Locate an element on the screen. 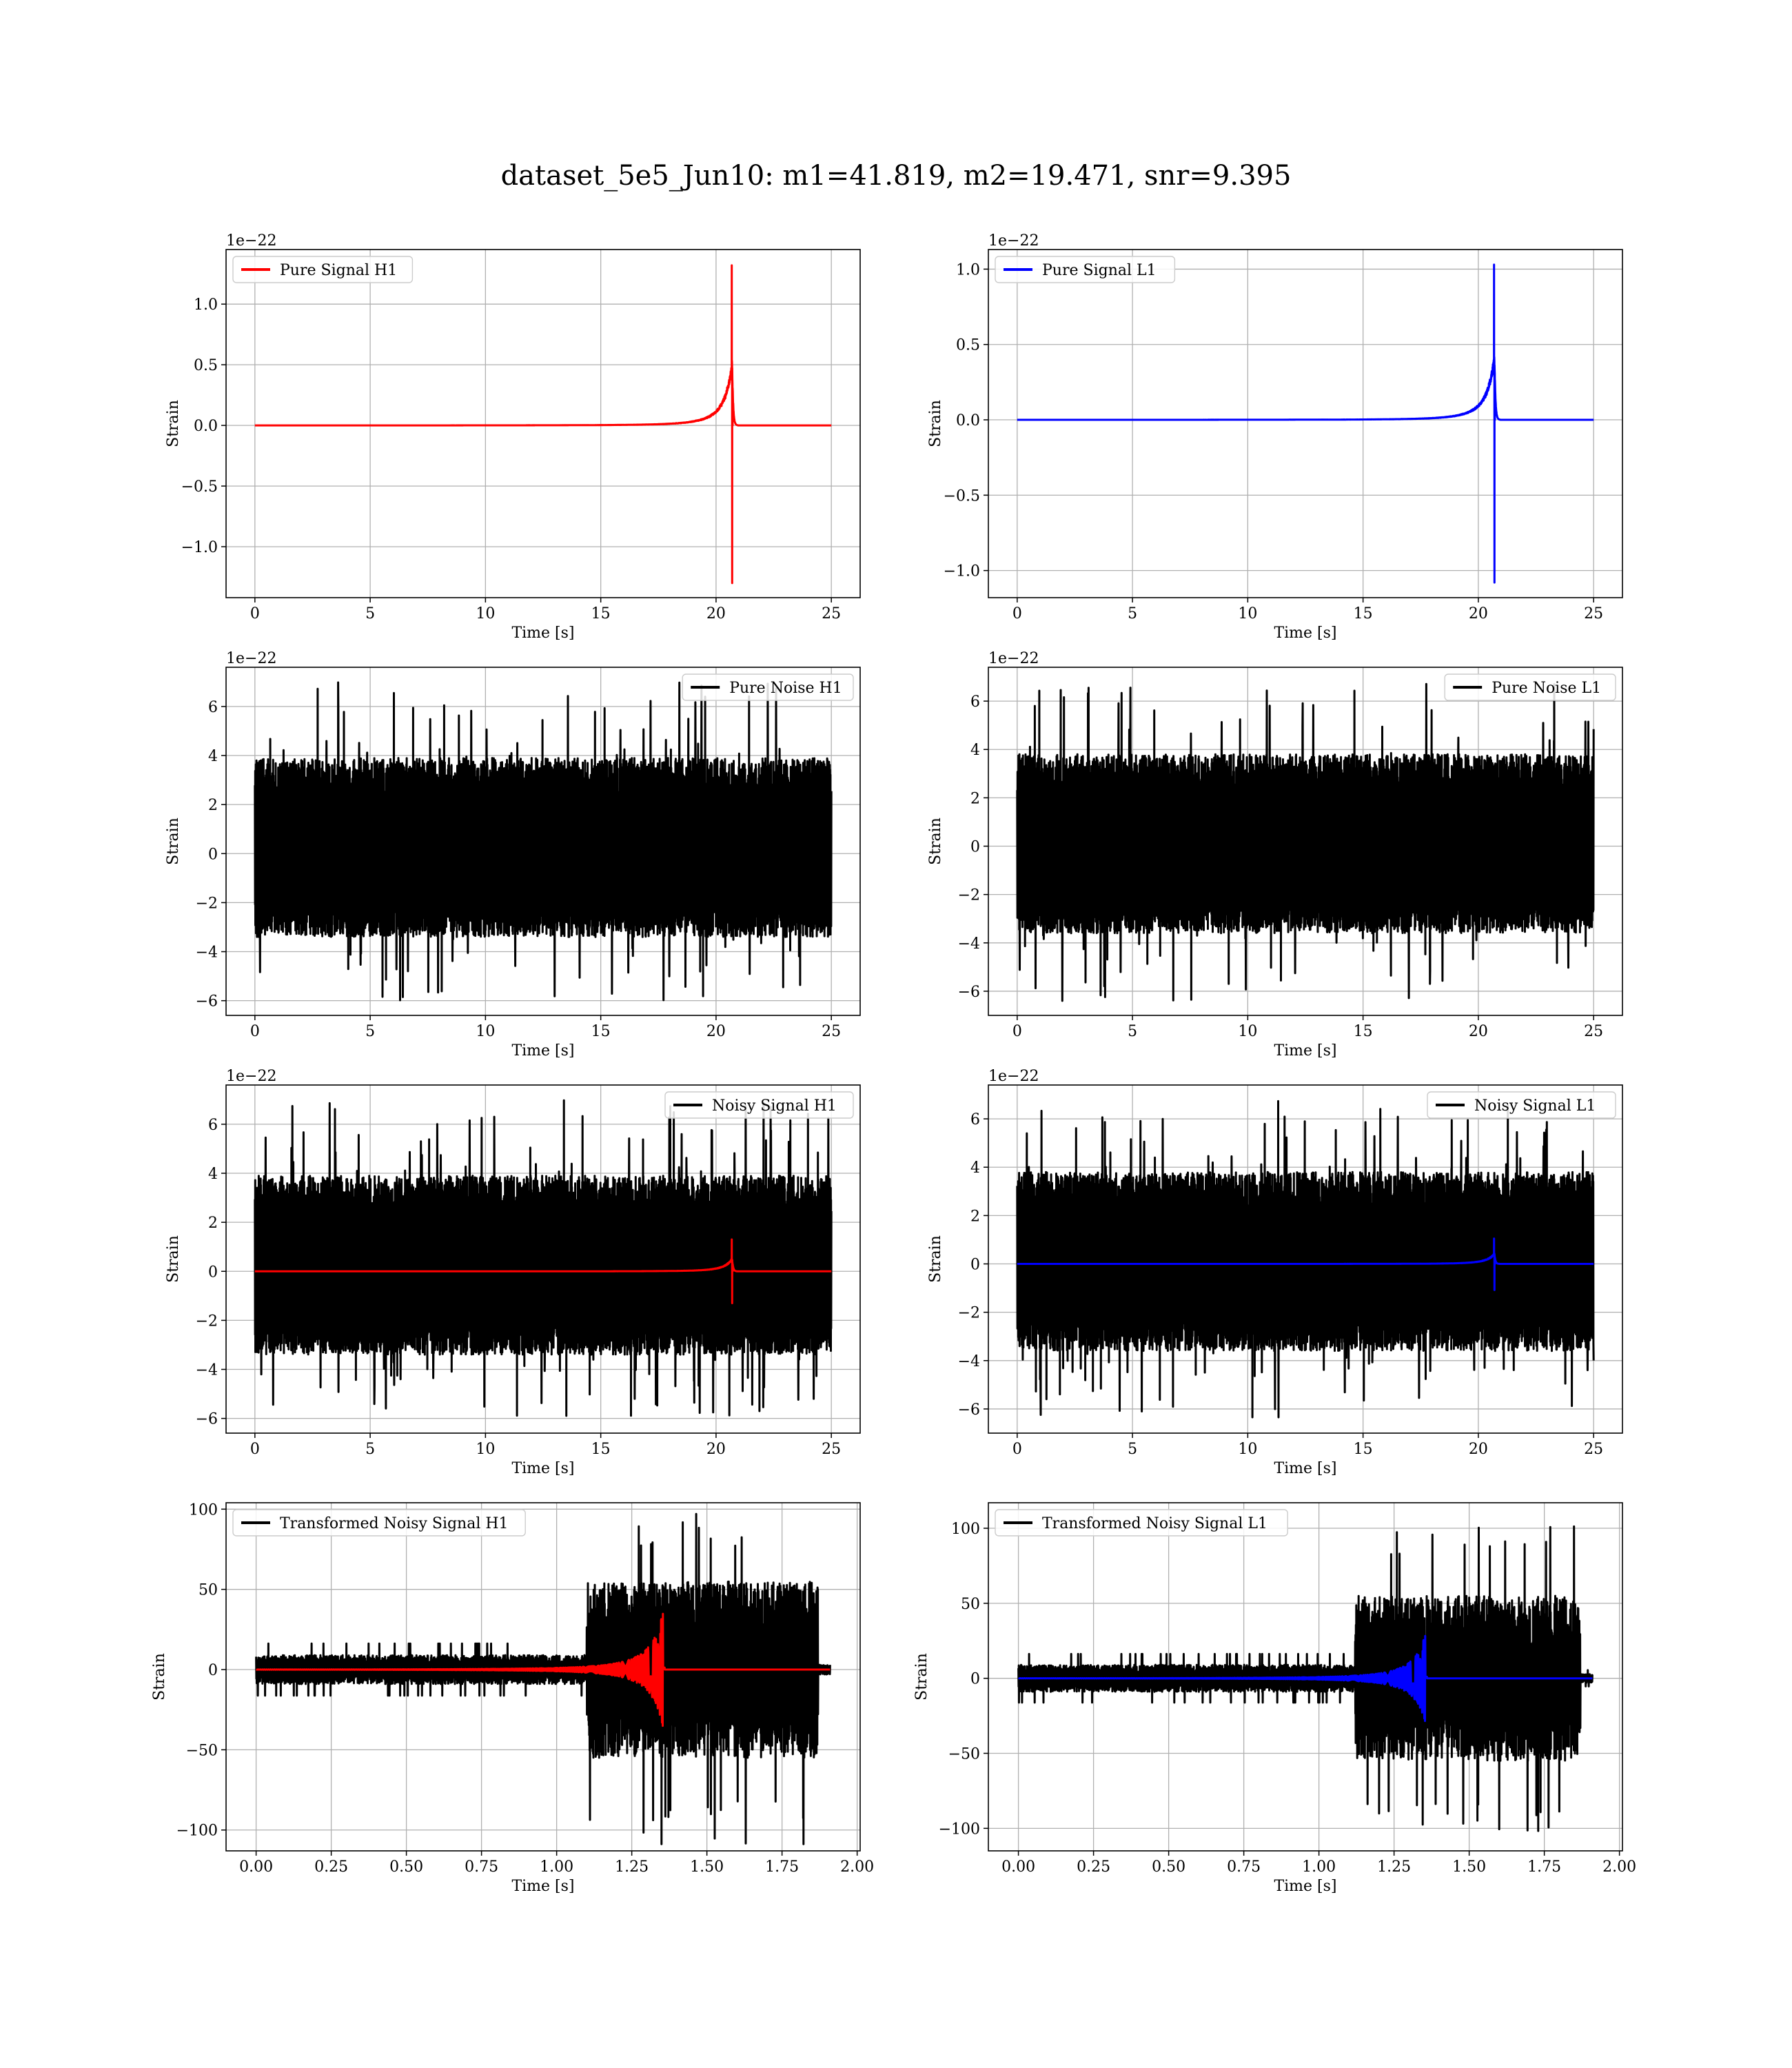 The height and width of the screenshot is (2068, 1792). legend: Pure Noise L1 is located at coordinates (1530, 687).